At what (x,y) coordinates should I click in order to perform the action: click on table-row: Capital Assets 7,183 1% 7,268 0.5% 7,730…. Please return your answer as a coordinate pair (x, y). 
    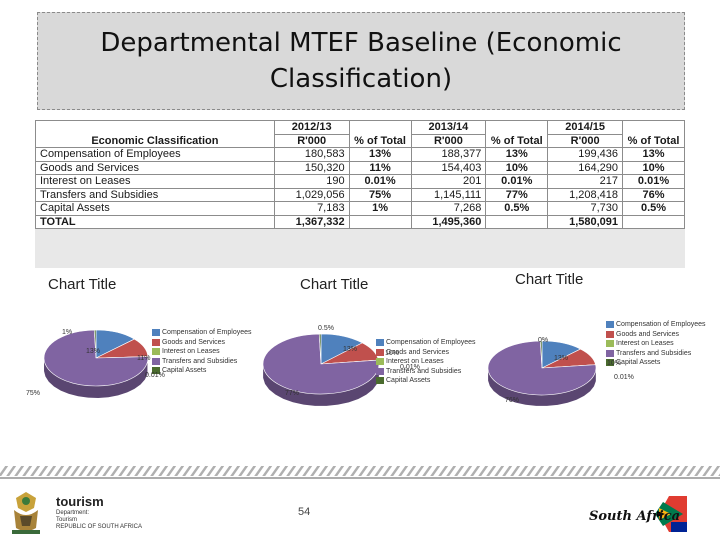
    Looking at the image, I should click on (360, 208).